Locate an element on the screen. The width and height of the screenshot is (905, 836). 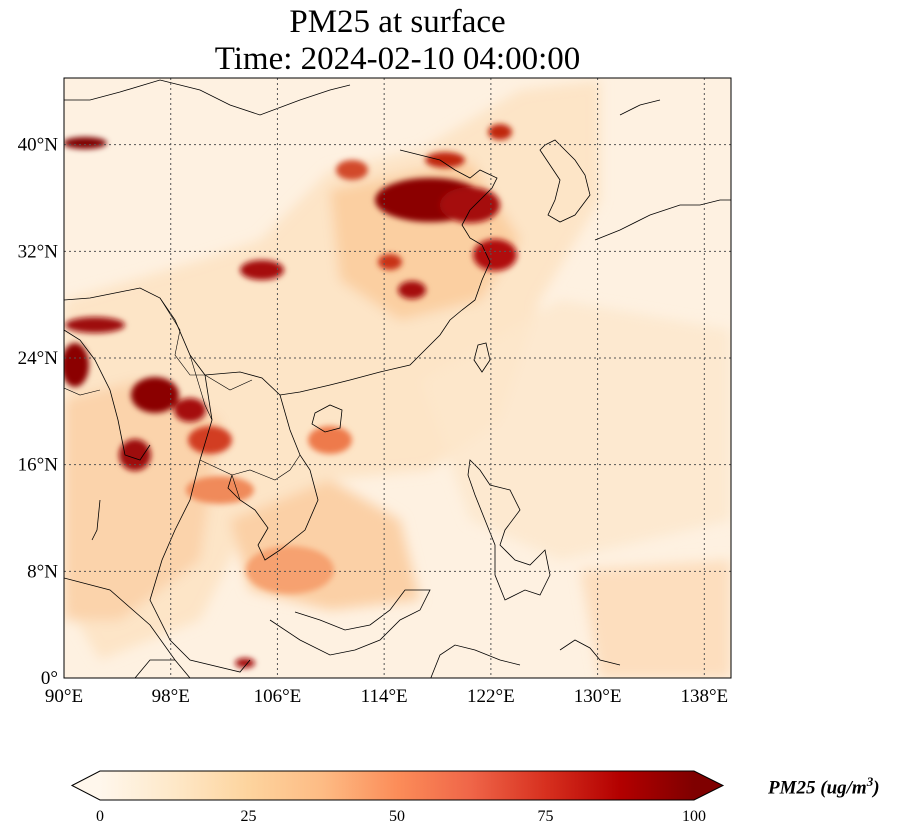
colorbar-label-end: ) is located at coordinates (876, 788).